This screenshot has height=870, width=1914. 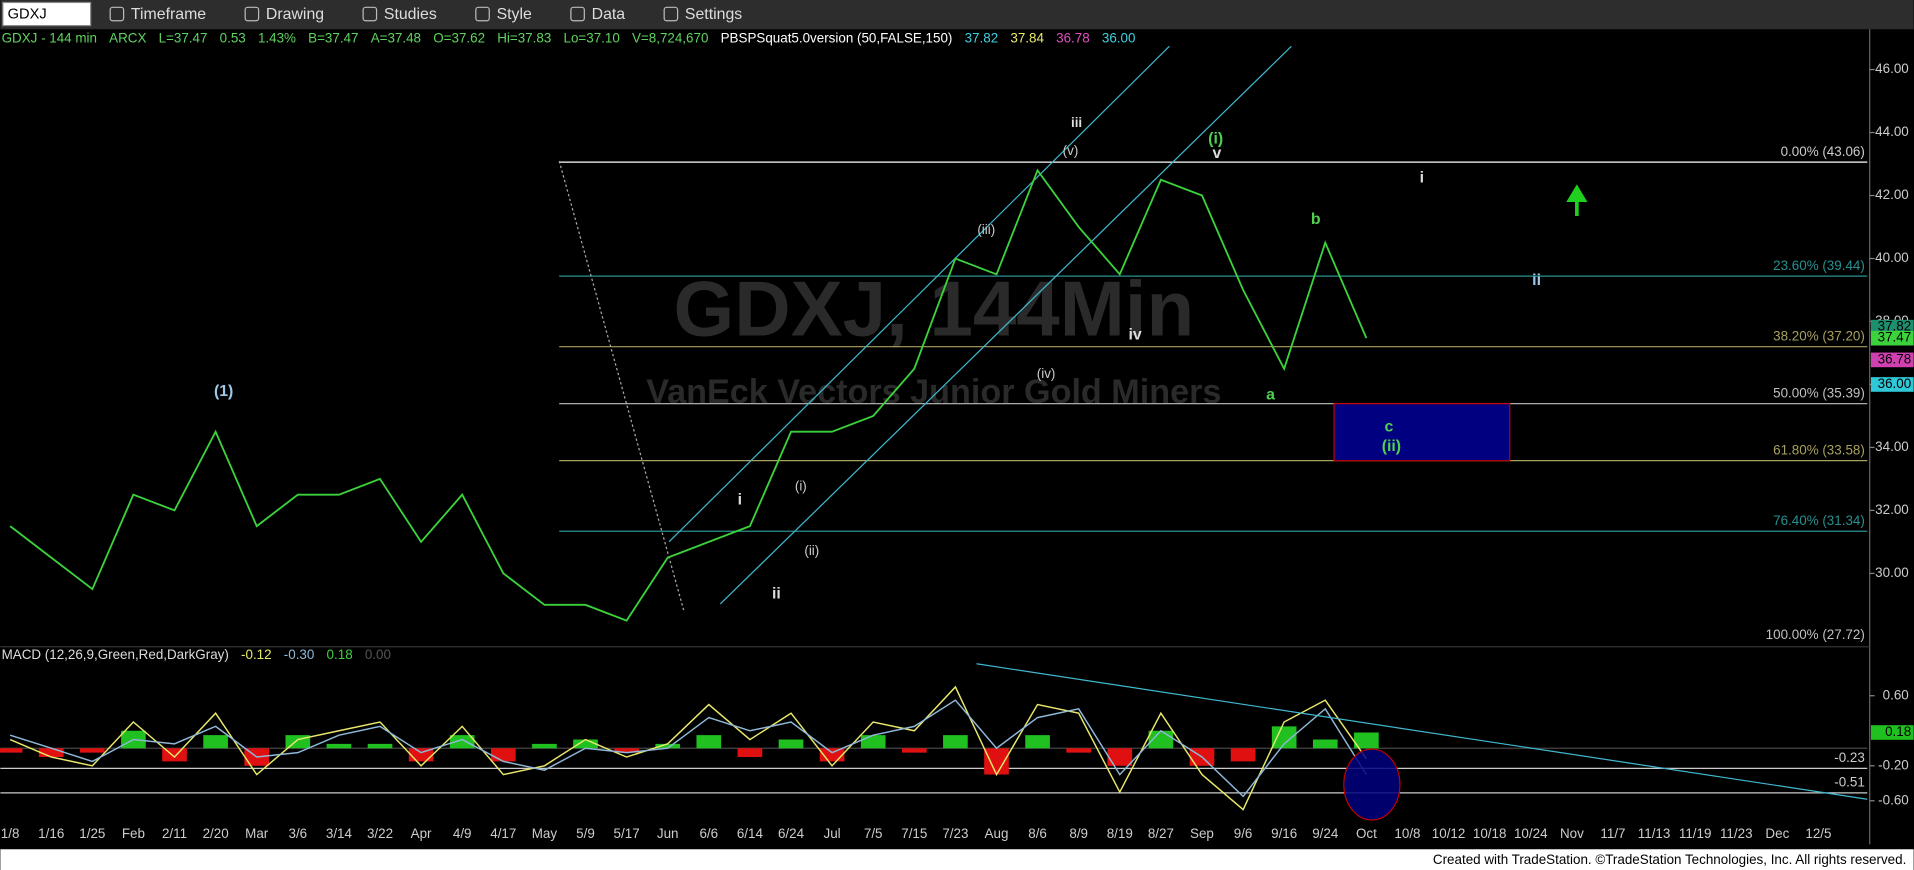 What do you see at coordinates (295, 14) in the screenshot?
I see `toolbar-item: Drawing` at bounding box center [295, 14].